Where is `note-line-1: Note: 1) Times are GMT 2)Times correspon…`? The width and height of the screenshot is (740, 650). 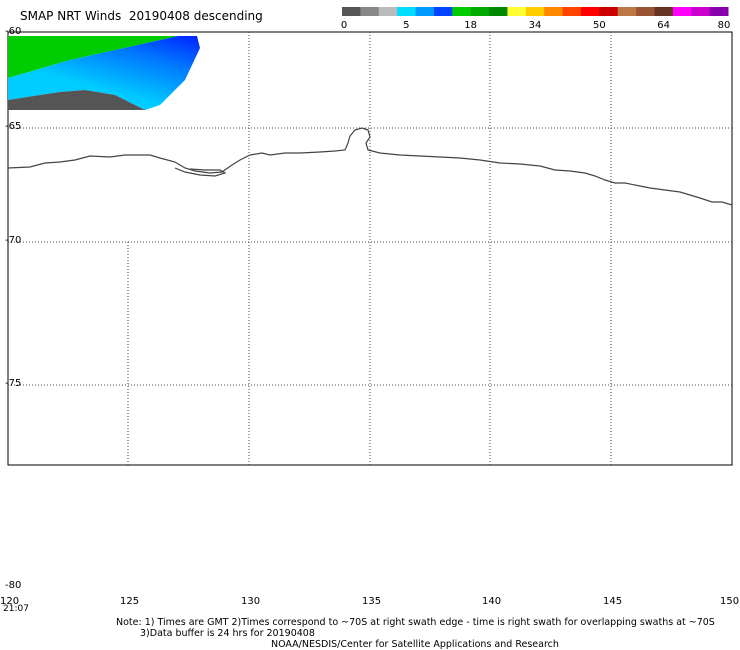 note-line-1: Note: 1) Times are GMT 2)Times correspon… is located at coordinates (415, 622).